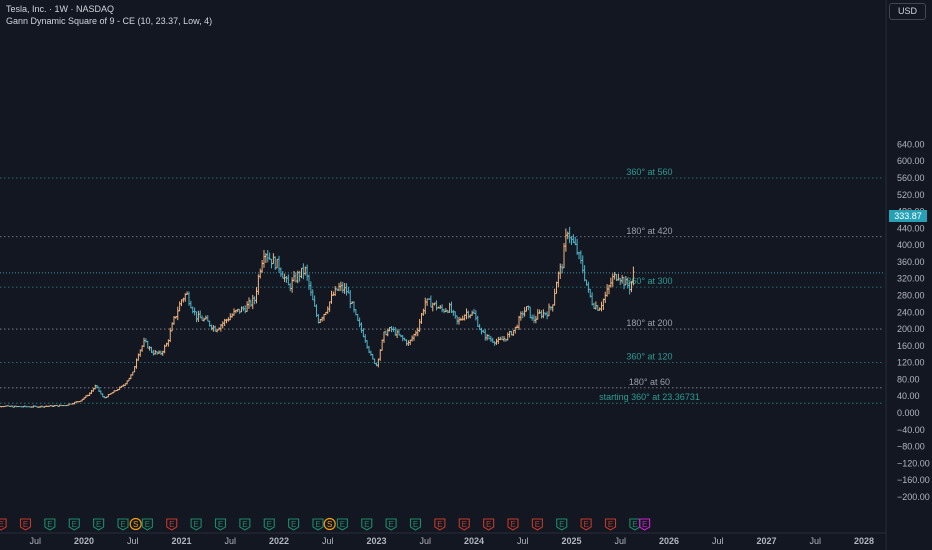  Describe the element at coordinates (911, 228) in the screenshot. I see `y-tick-label: 440.00` at that location.